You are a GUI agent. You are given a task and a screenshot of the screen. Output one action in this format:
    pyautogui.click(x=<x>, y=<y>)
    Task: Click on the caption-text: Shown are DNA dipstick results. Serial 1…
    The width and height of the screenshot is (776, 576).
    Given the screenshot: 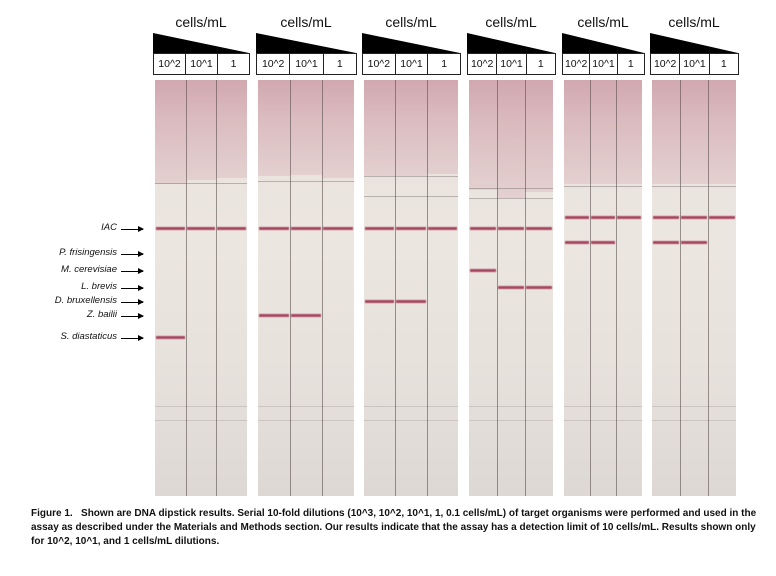 What is the action you would take?
    pyautogui.click(x=394, y=527)
    